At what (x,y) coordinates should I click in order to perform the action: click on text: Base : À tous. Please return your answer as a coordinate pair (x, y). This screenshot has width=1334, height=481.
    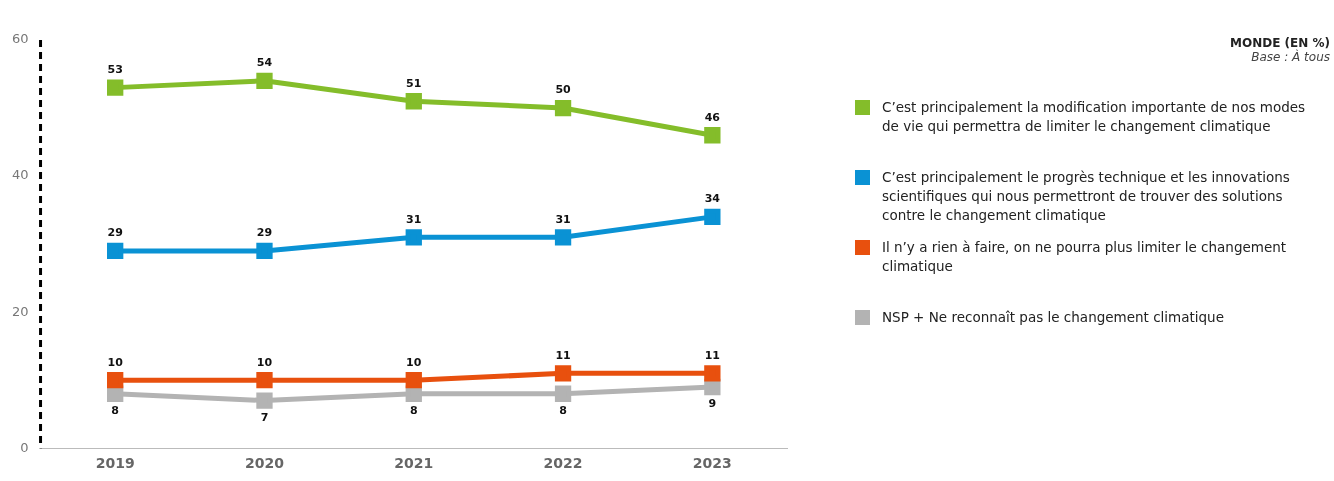
    Looking at the image, I should click on (1290, 57).